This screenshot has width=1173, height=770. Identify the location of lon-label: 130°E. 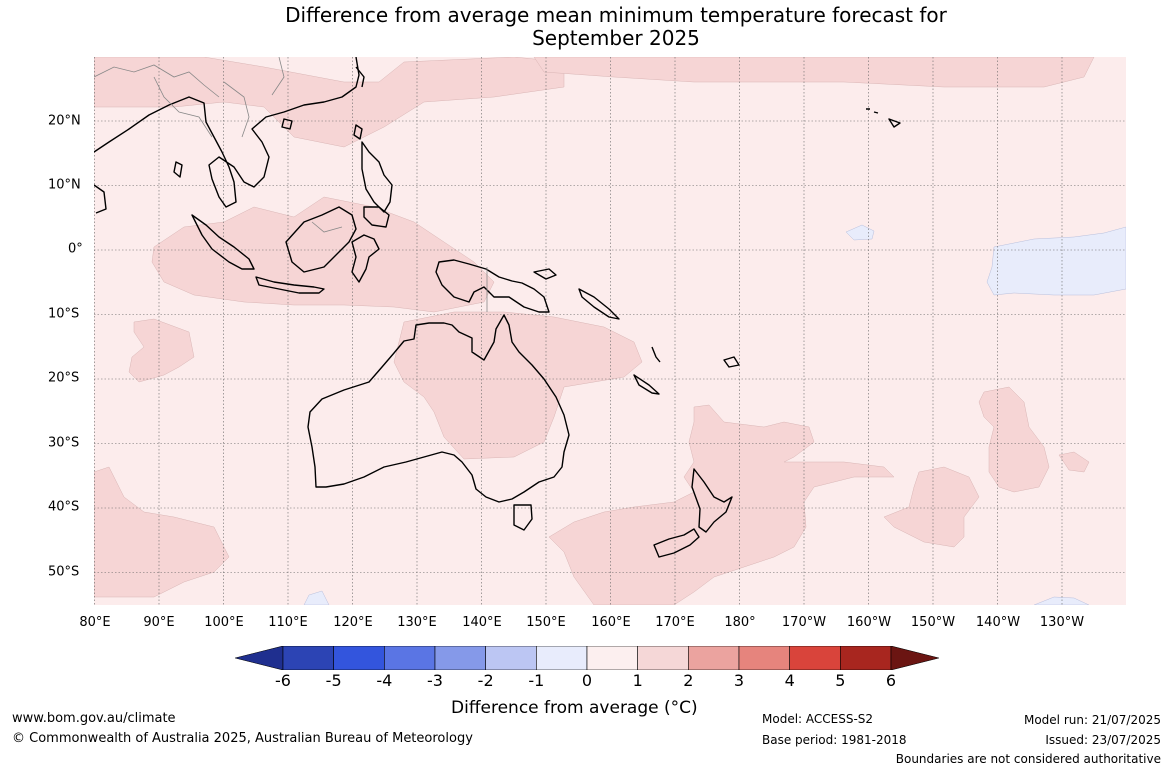
(417, 622).